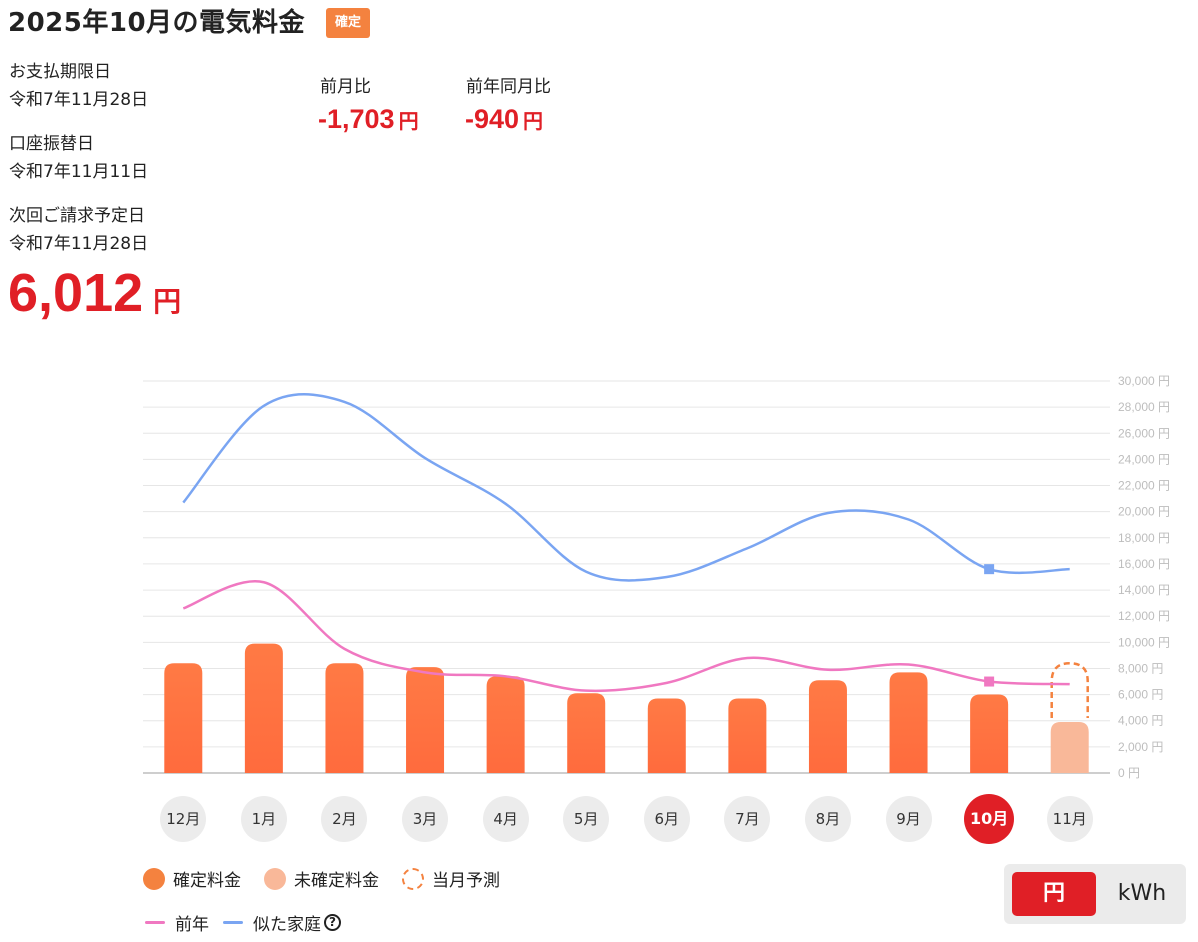 This screenshot has width=1198, height=942. I want to click on similar-household-selected-marker, so click(989, 569).